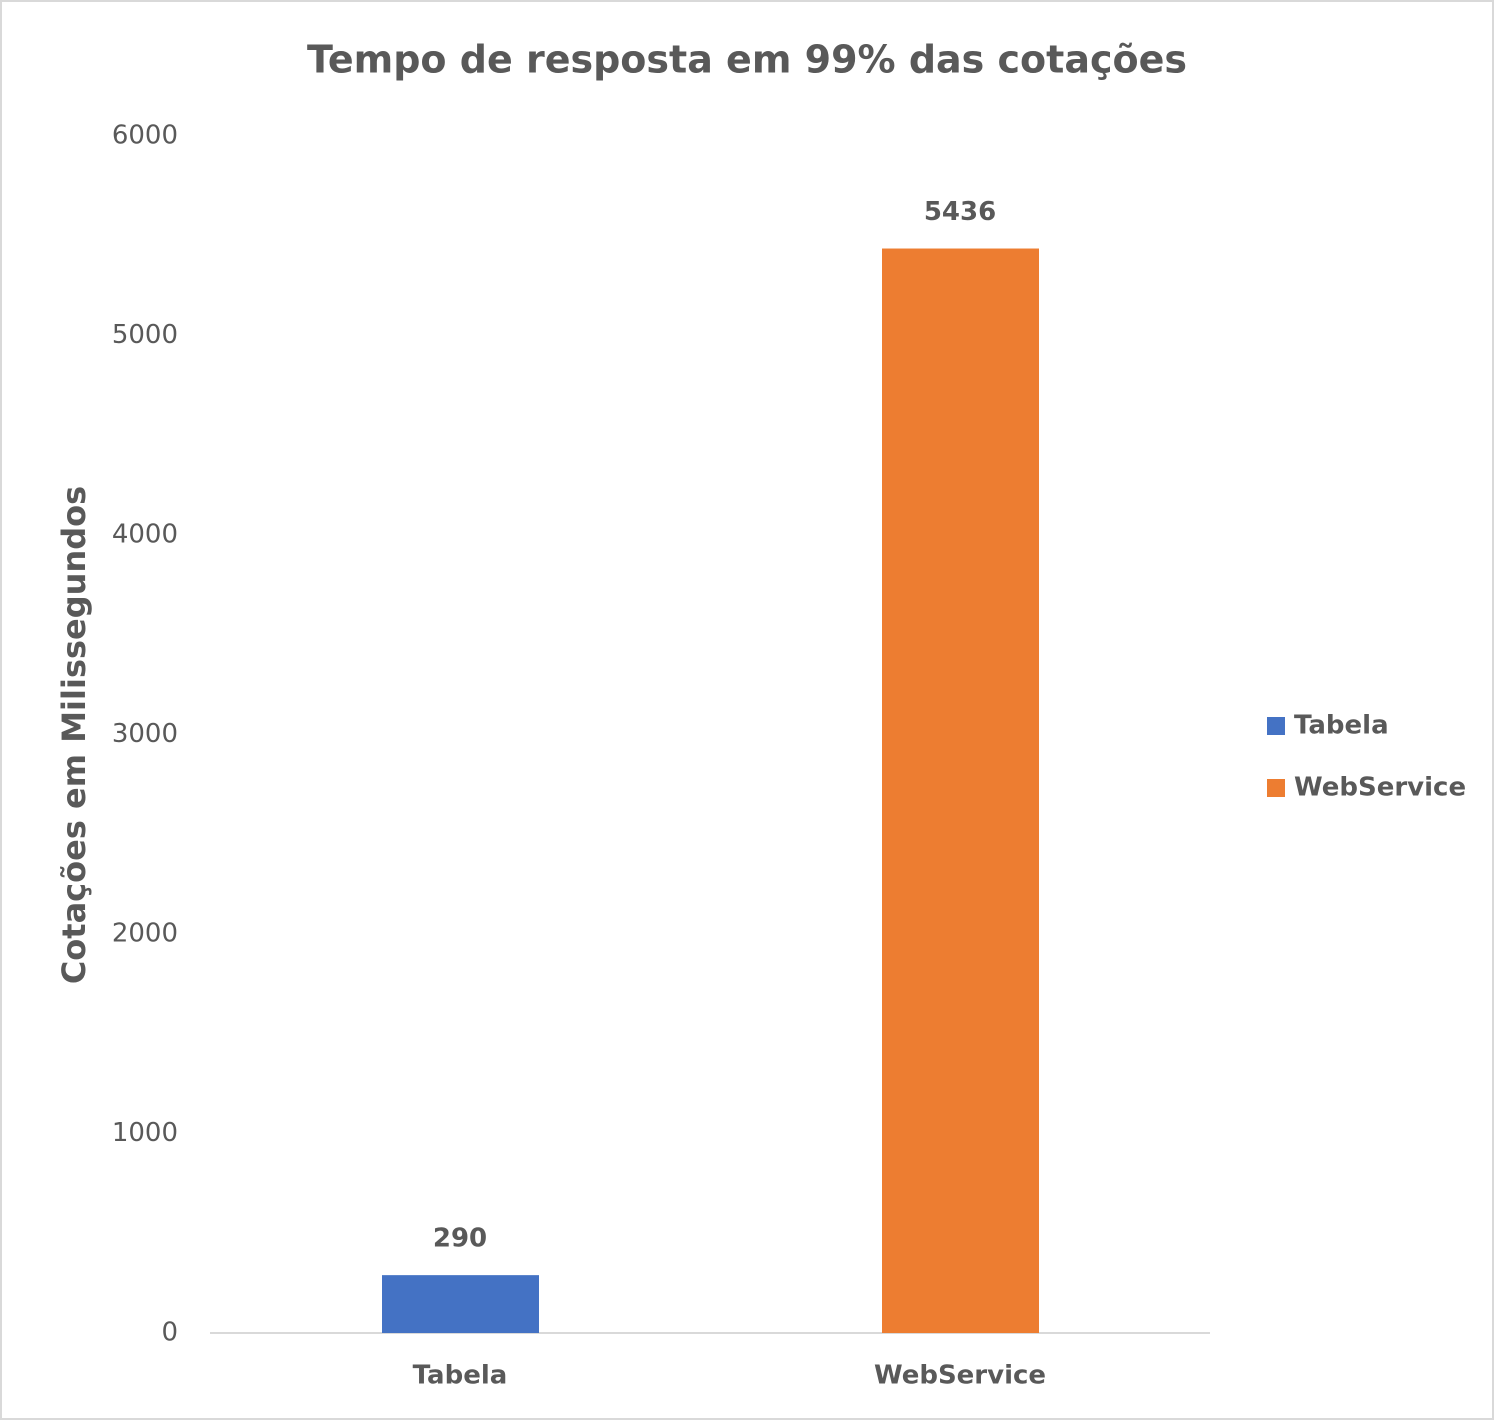  What do you see at coordinates (145, 734) in the screenshot?
I see `y-tick-label: 3000` at bounding box center [145, 734].